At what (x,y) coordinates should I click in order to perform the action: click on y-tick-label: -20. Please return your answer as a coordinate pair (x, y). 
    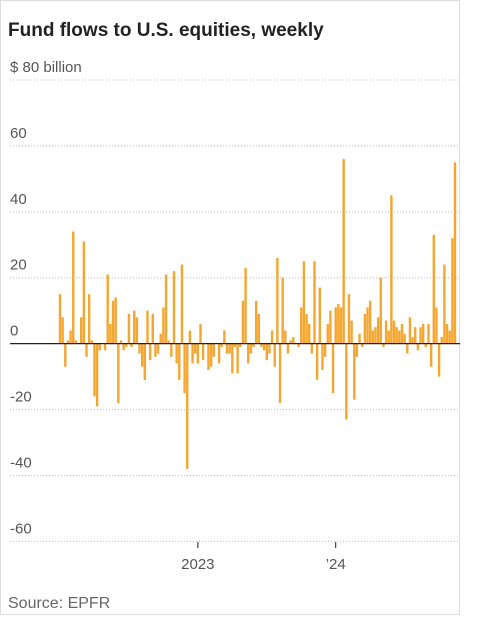
    Looking at the image, I should click on (21, 397).